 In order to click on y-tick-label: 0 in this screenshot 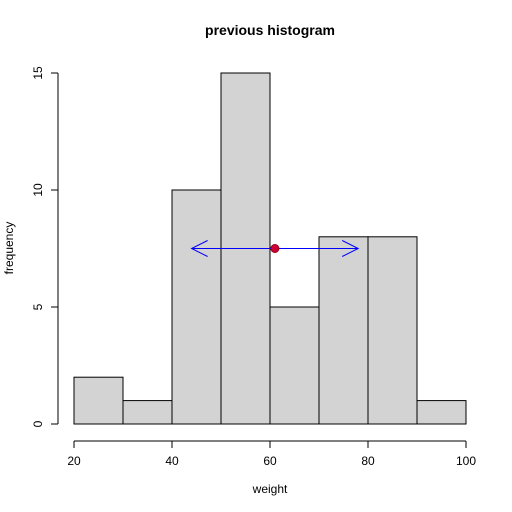, I will do `click(38, 423)`.